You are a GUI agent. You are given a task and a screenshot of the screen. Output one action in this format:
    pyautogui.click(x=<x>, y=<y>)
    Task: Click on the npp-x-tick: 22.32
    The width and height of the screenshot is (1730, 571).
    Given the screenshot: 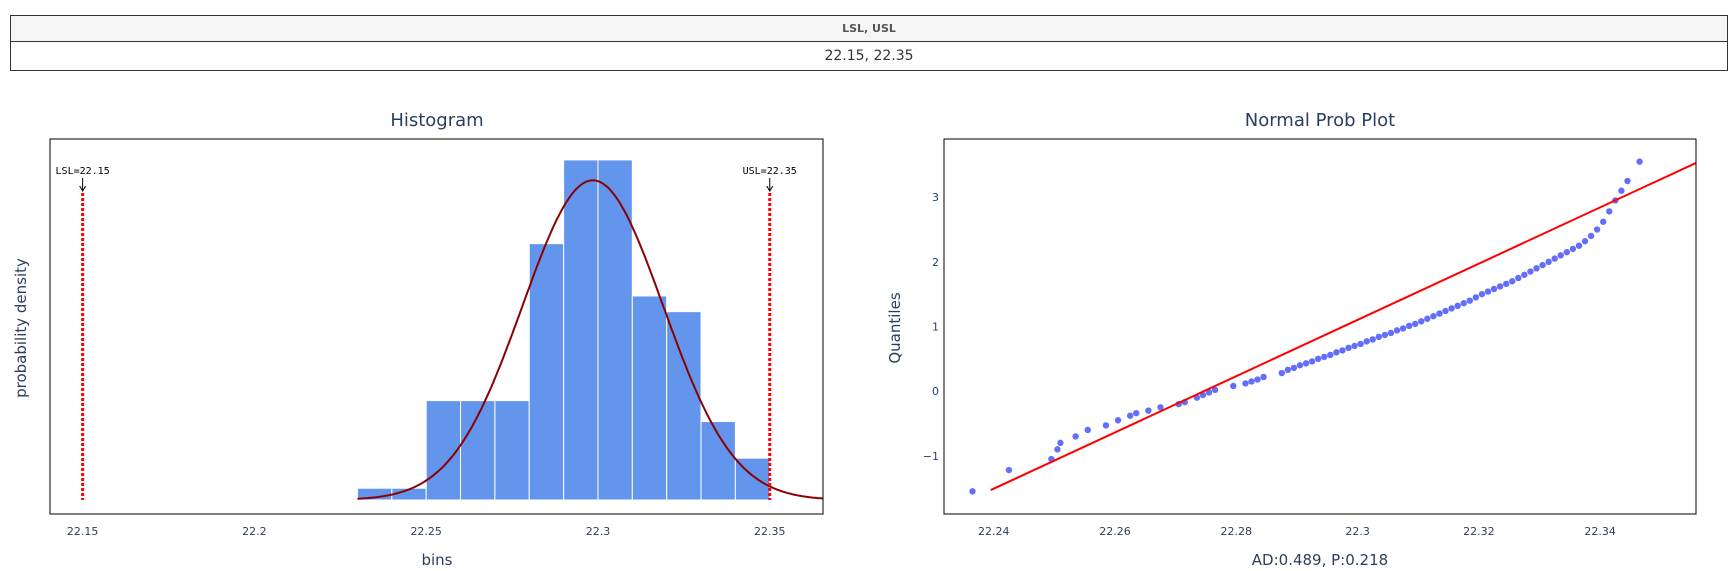 What is the action you would take?
    pyautogui.click(x=1479, y=531)
    